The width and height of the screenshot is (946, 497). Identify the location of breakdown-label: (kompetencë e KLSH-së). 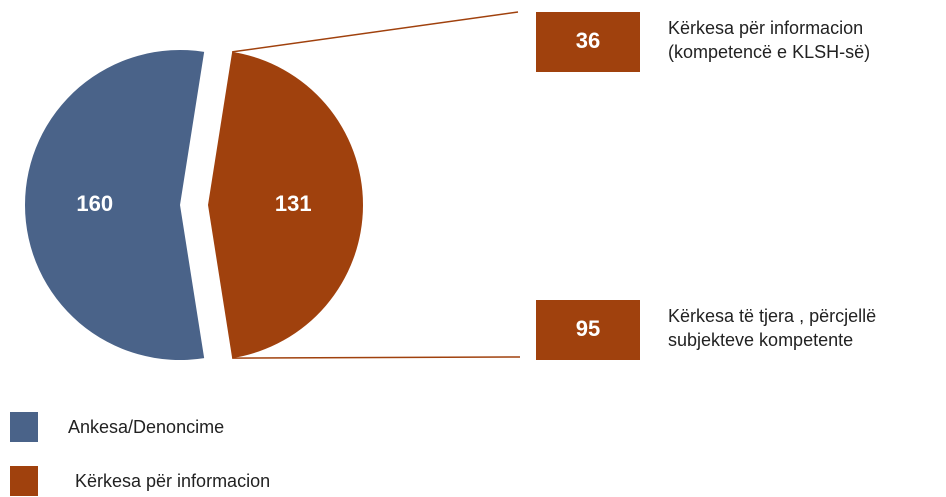
(769, 52).